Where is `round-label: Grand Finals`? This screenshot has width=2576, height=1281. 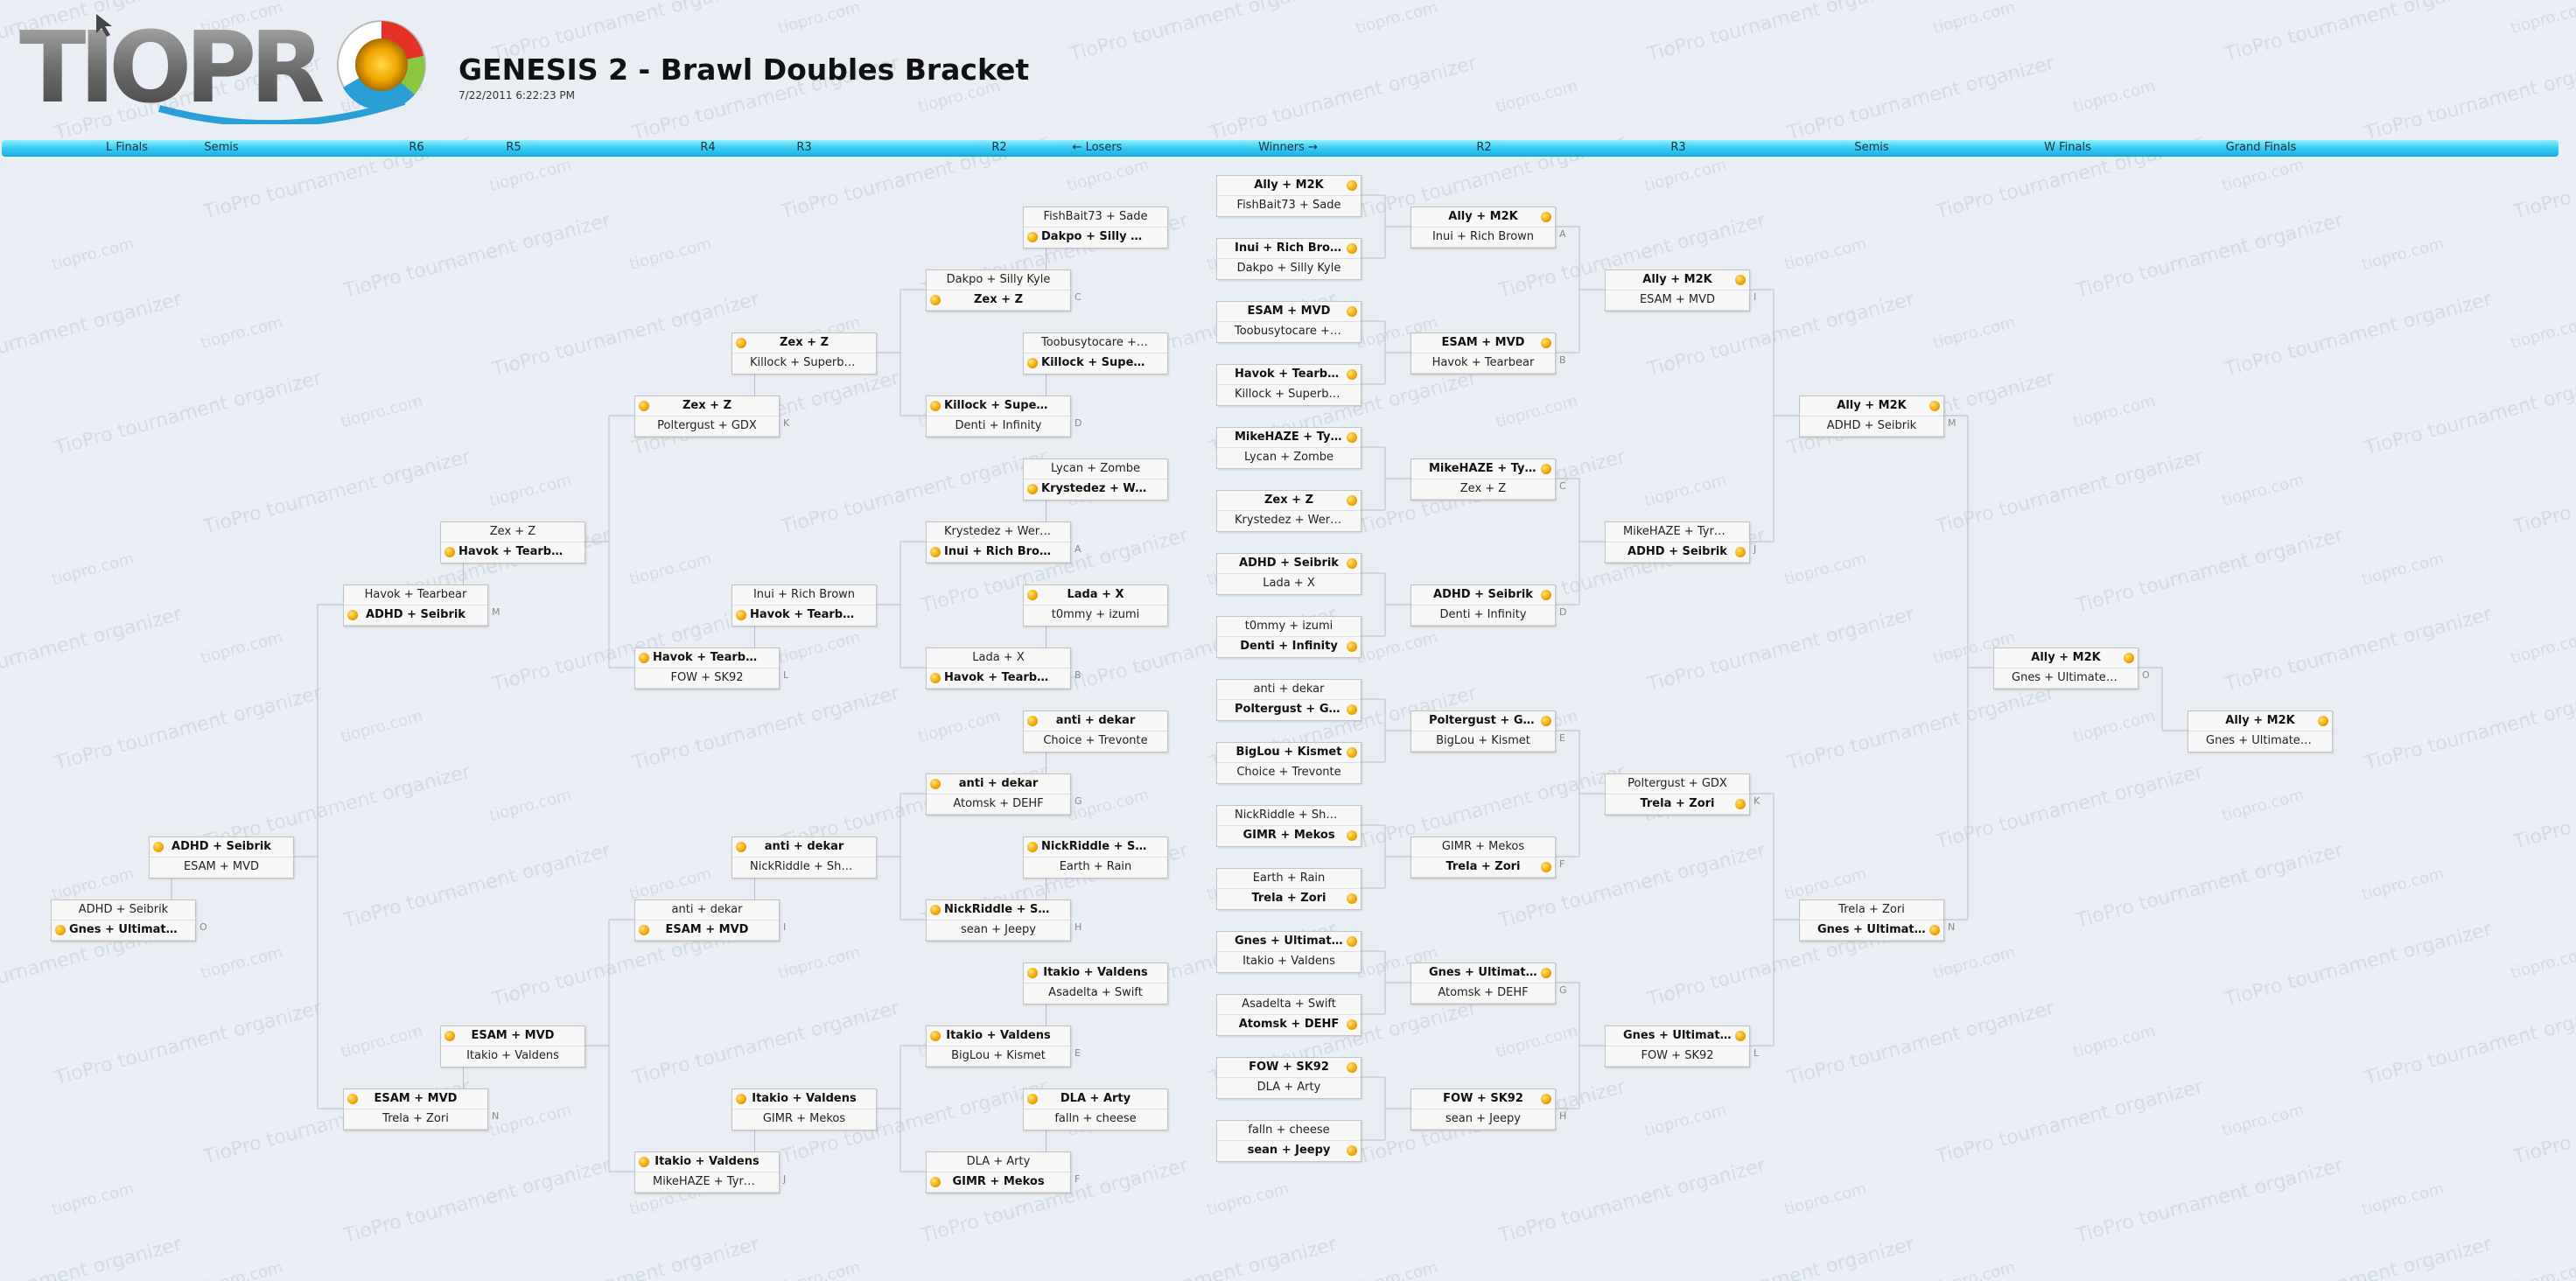
round-label: Grand Finals is located at coordinates (2261, 147).